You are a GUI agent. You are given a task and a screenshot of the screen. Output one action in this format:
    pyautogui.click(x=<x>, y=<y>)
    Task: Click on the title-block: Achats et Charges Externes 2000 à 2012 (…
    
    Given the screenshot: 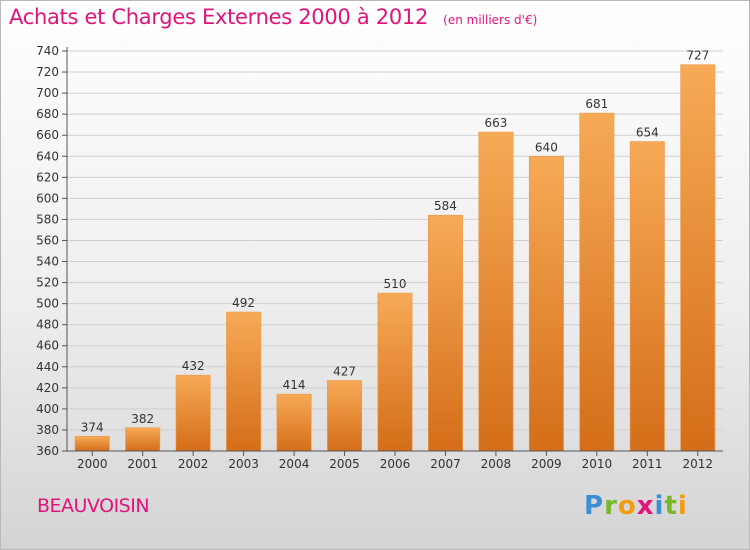 What is the action you would take?
    pyautogui.click(x=273, y=17)
    